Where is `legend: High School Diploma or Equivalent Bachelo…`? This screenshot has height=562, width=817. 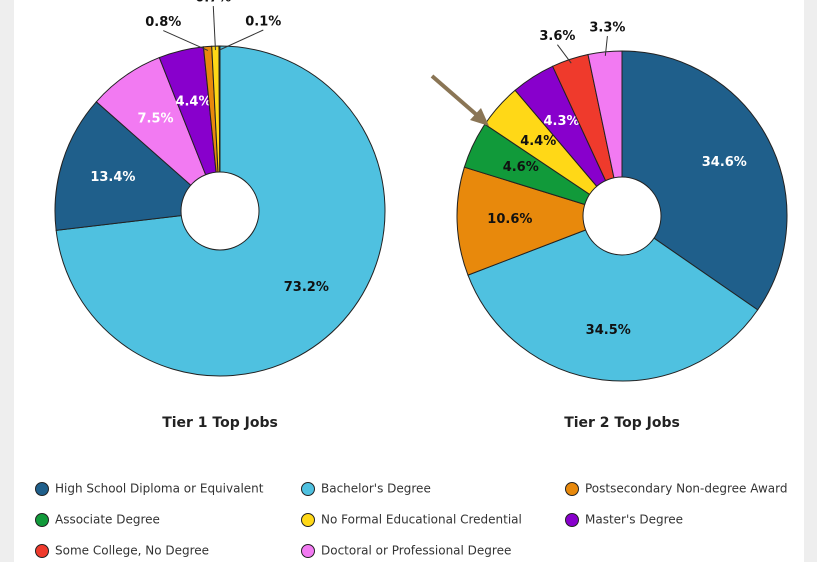
legend: High School Diploma or Equivalent Bachelo… is located at coordinates (411, 520).